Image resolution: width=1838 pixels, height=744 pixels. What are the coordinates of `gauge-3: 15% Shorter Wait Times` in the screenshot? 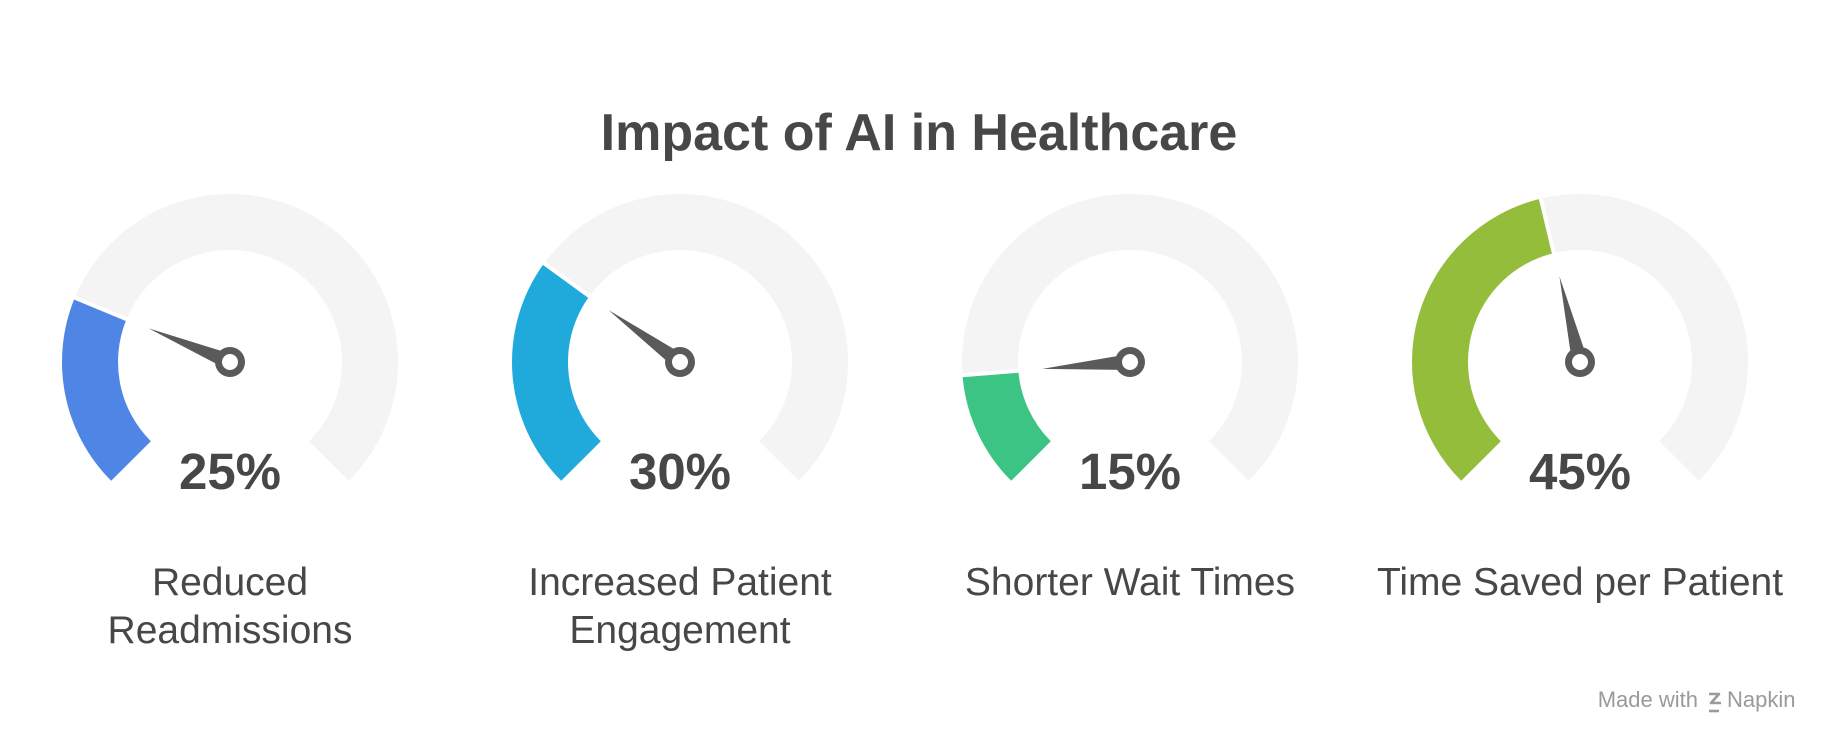 It's located at (1129, 399).